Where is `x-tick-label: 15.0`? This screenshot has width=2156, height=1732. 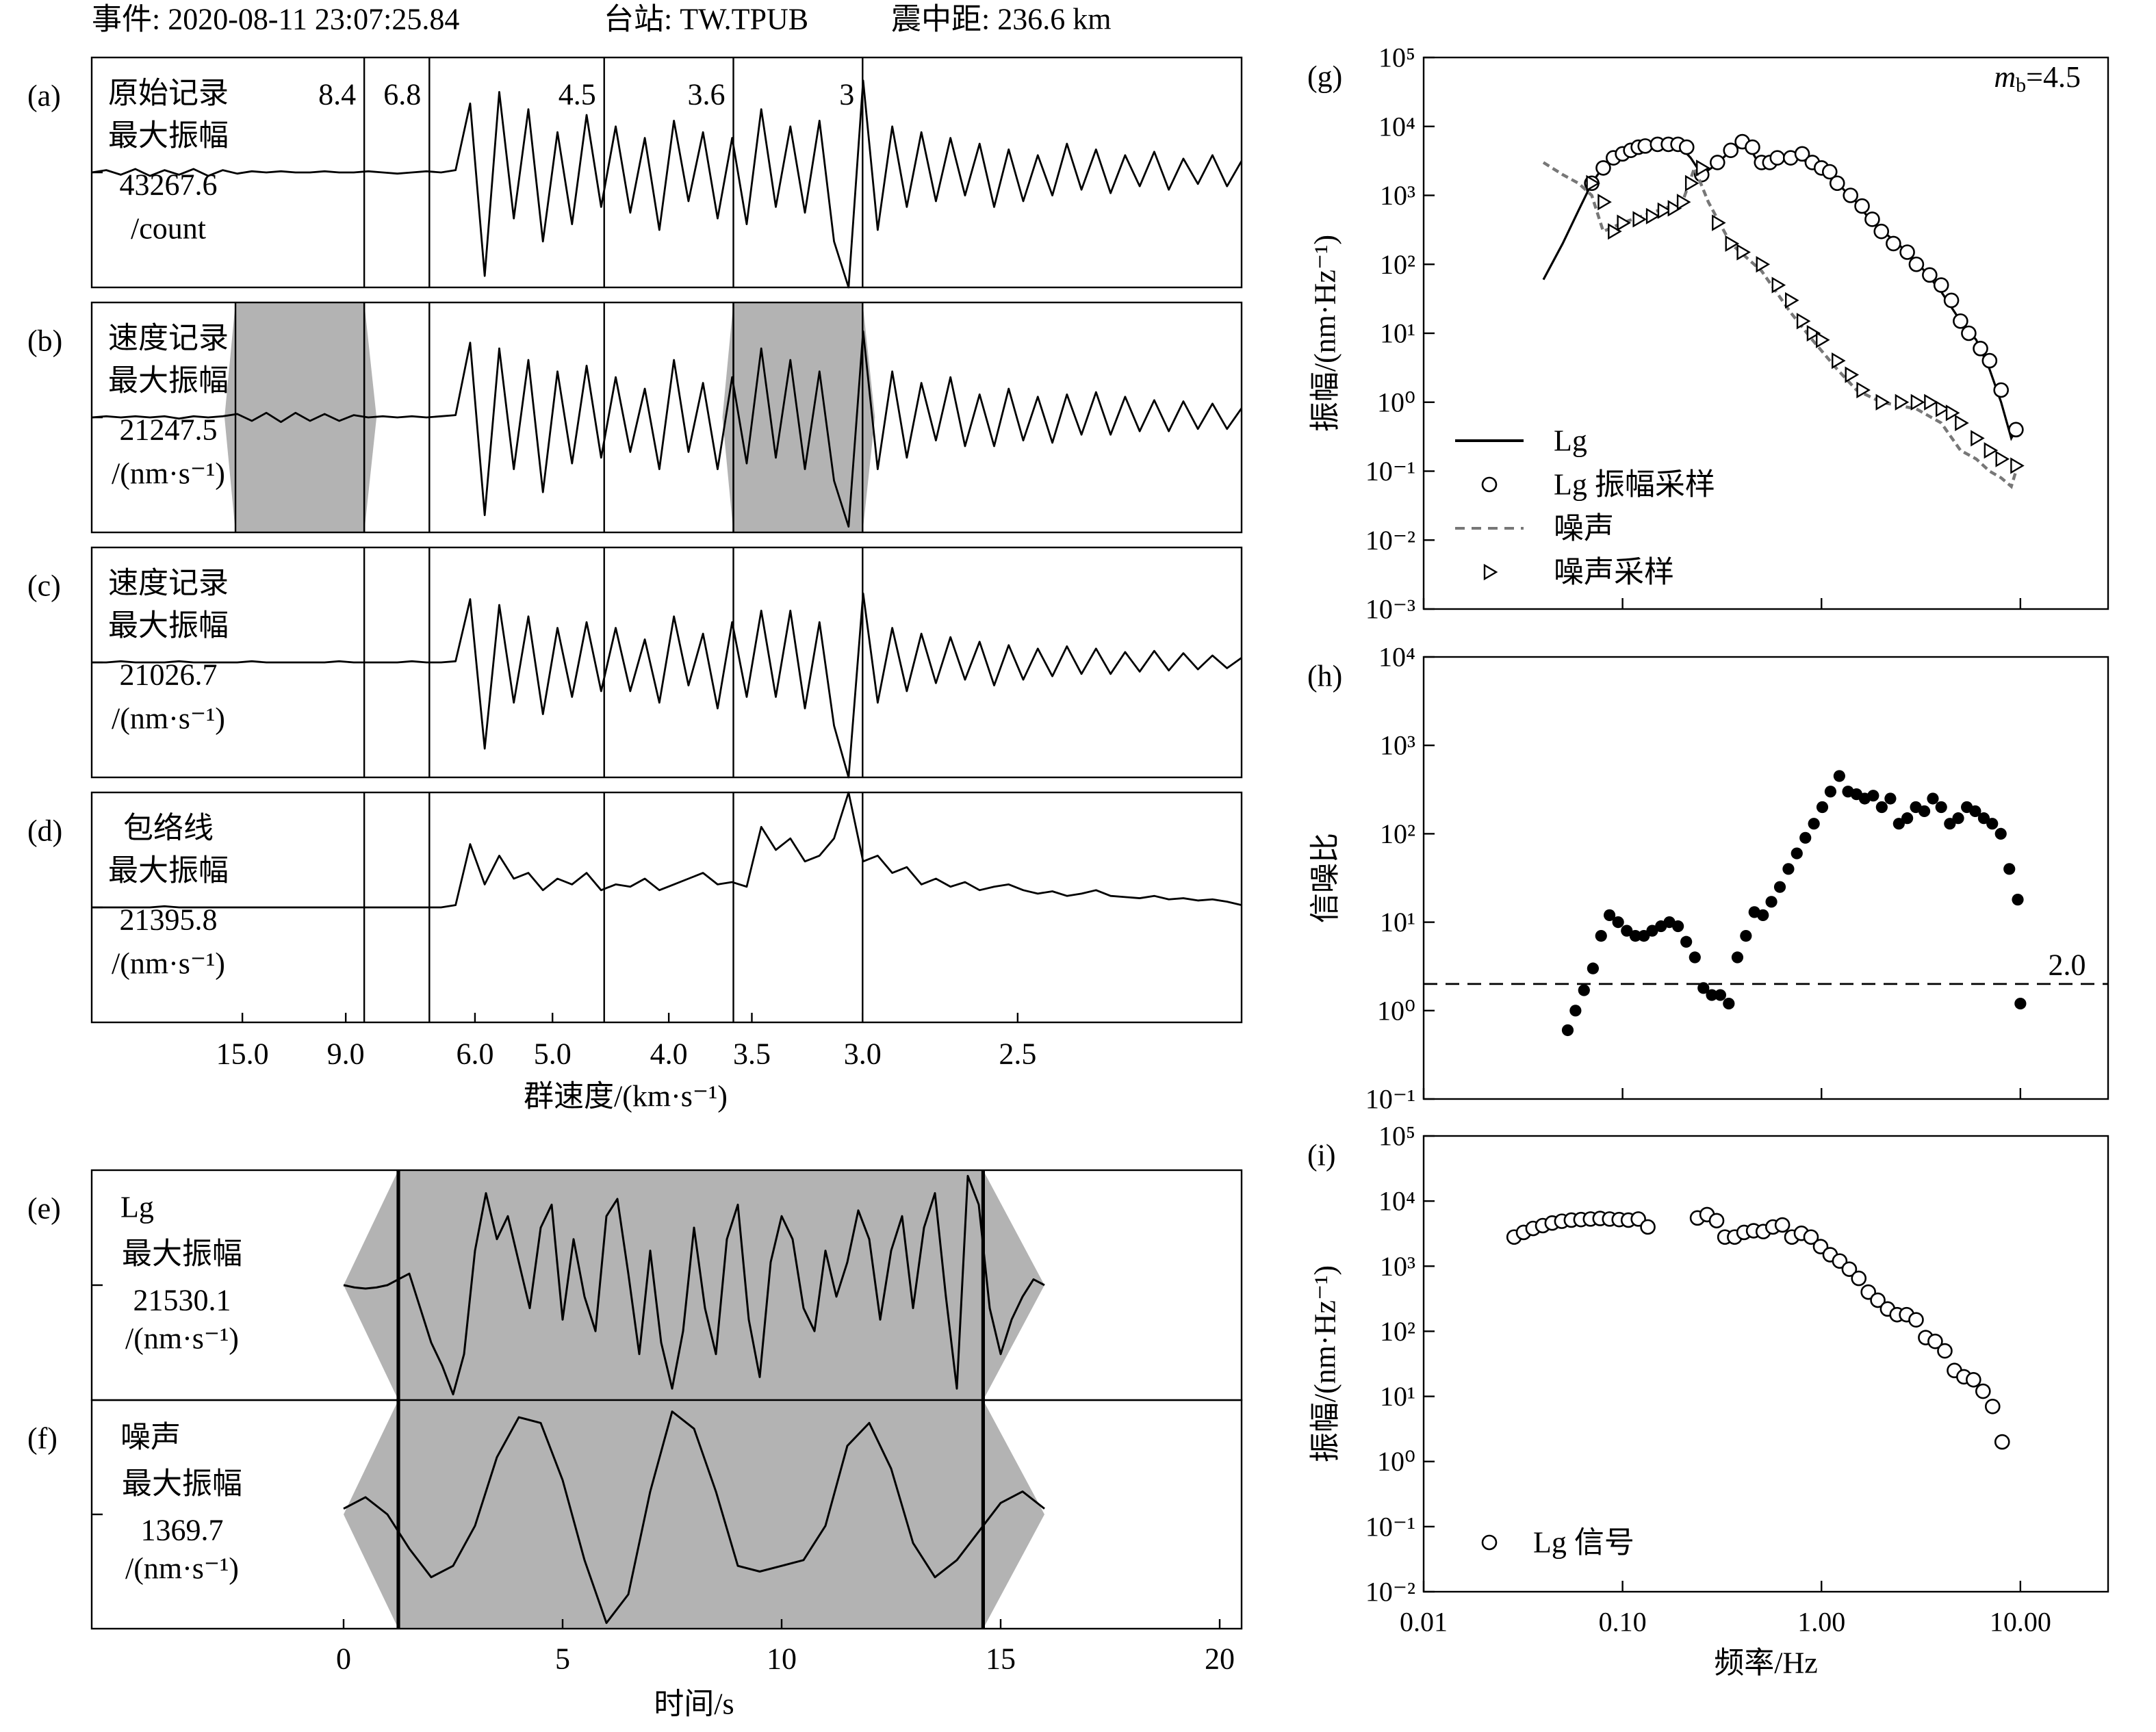 x-tick-label: 15.0 is located at coordinates (243, 1054).